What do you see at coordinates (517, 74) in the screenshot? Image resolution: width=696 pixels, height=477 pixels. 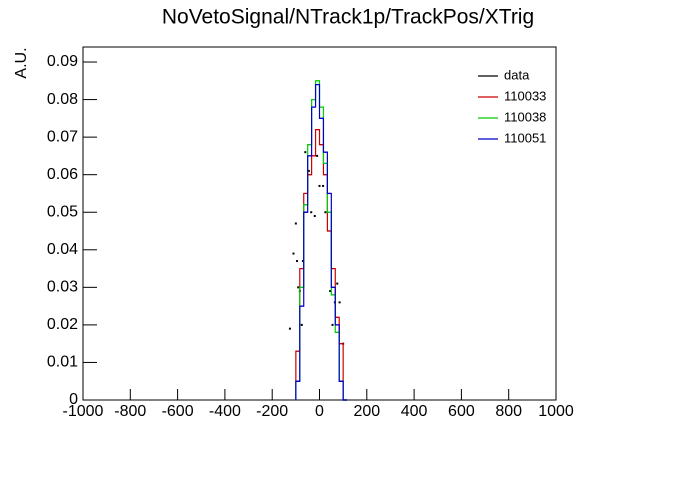 I see `legend-label: data` at bounding box center [517, 74].